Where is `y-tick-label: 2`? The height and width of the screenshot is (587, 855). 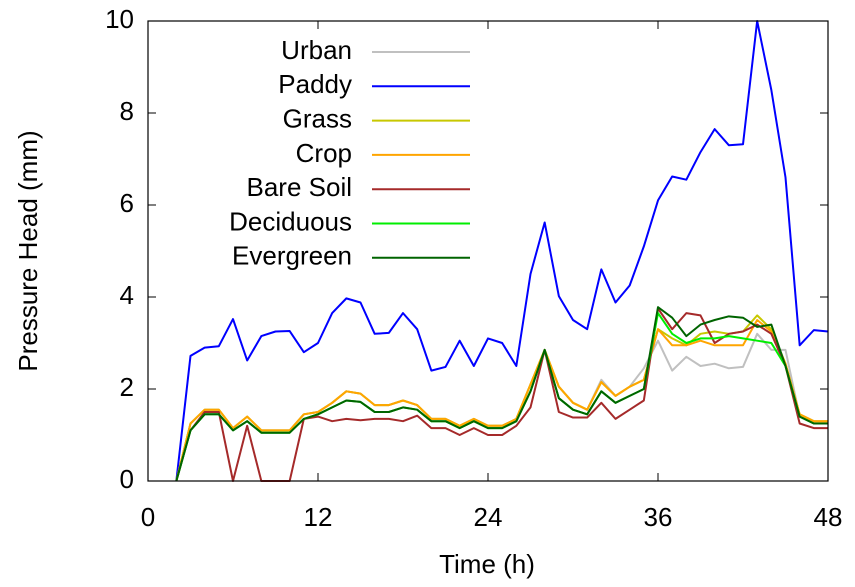
y-tick-label: 2 is located at coordinates (127, 387).